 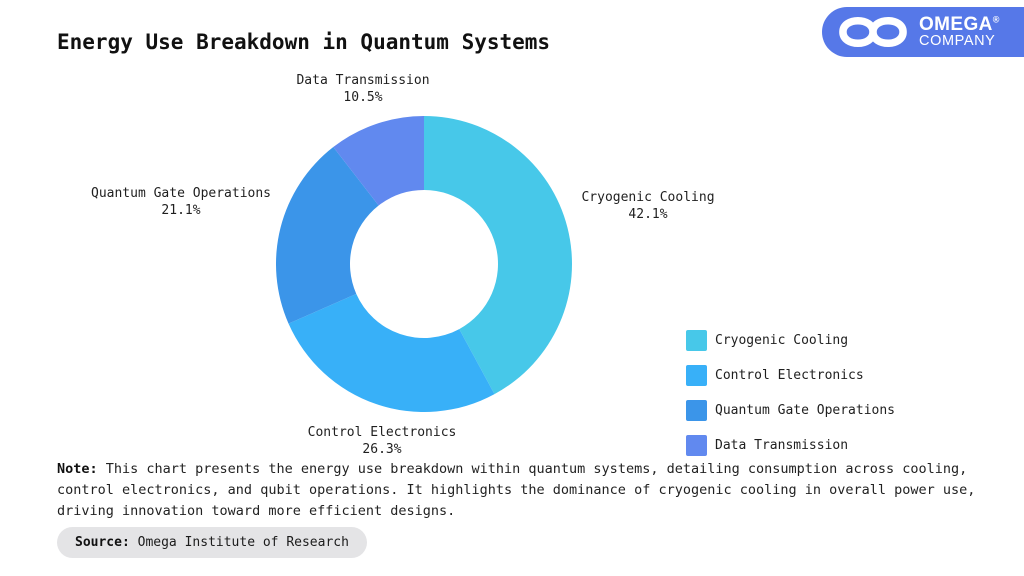 What do you see at coordinates (382, 441) in the screenshot?
I see `slice-label-control-electronics: Control Electronics 26.3%` at bounding box center [382, 441].